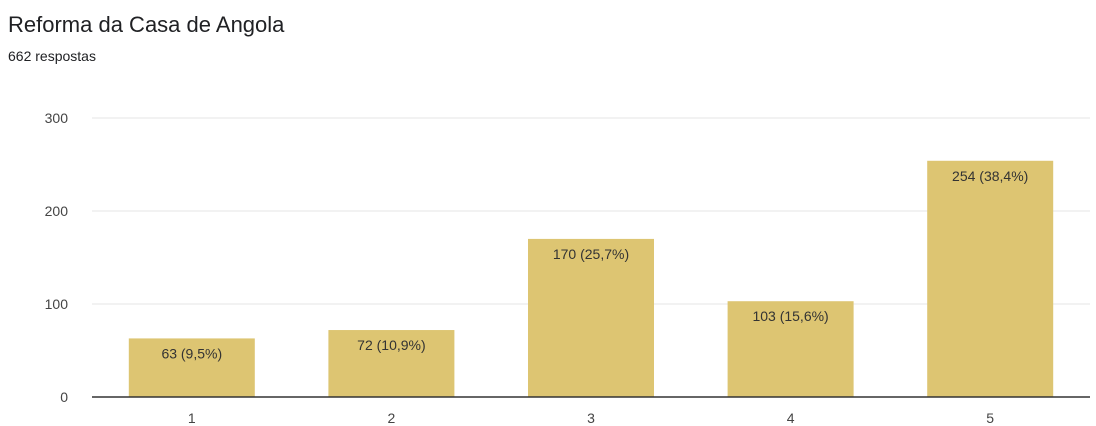 The width and height of the screenshot is (1096, 426). Describe the element at coordinates (192, 418) in the screenshot. I see `x-tick-label: 1` at that location.